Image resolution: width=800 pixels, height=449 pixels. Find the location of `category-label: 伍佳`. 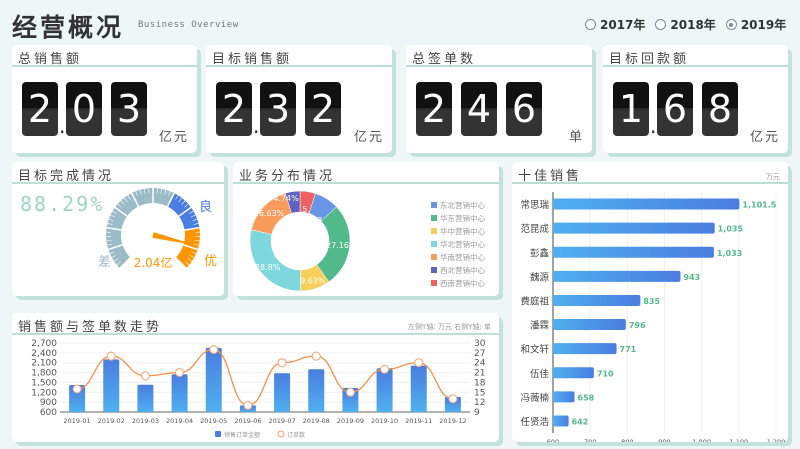

category-label: 伍佳 is located at coordinates (540, 374).